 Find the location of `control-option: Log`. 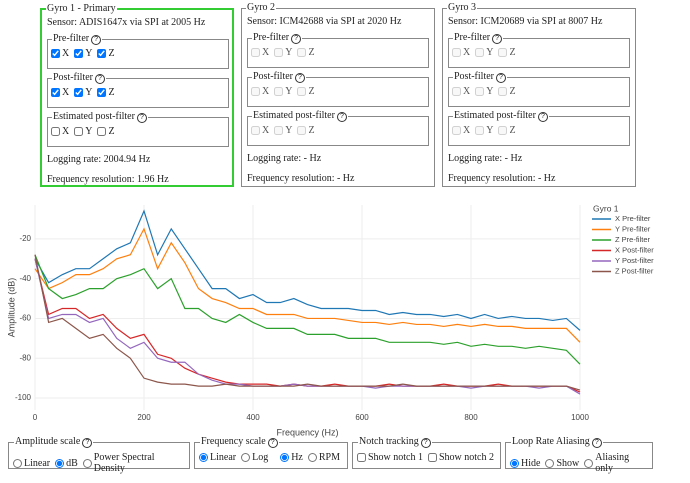

control-option: Log is located at coordinates (254, 457).